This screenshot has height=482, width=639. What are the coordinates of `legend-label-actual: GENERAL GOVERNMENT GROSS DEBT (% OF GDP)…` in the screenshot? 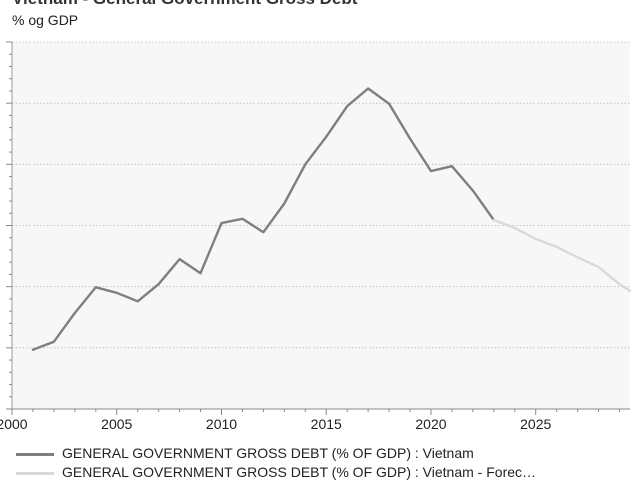 It's located at (268, 453).